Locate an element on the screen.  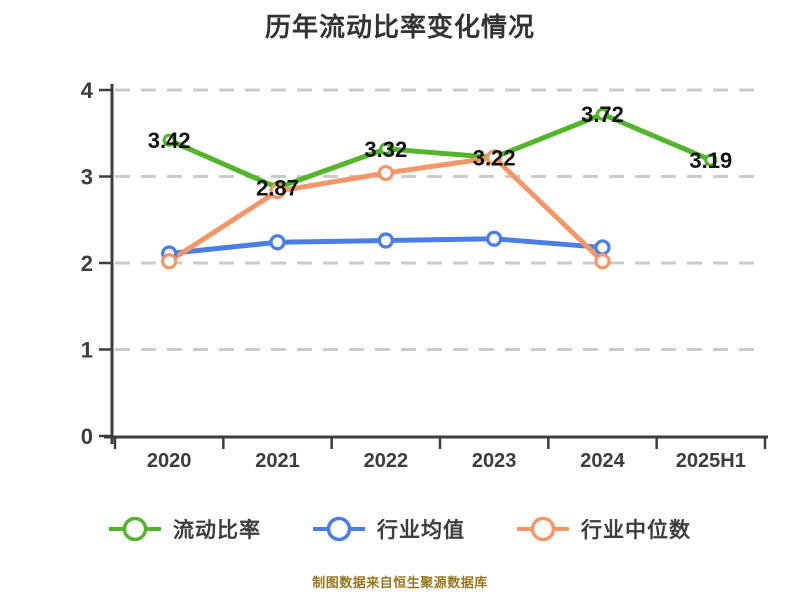
series-line is located at coordinates (440, 151).